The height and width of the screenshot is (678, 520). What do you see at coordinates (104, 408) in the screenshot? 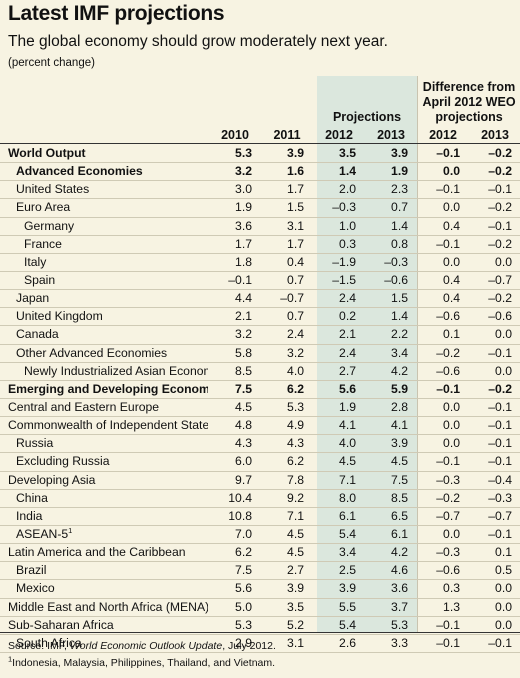
I see `row-label: Central and Eastern Europe` at bounding box center [104, 408].